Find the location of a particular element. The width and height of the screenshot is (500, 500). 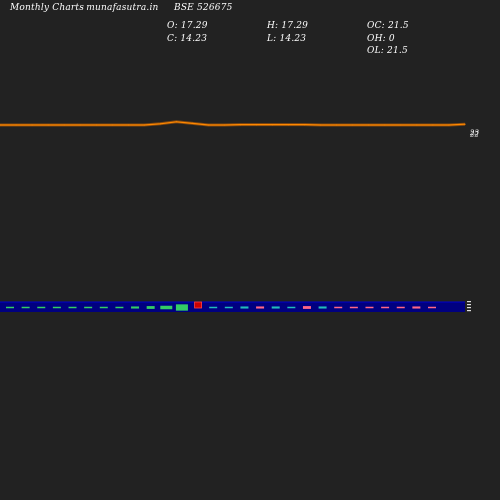

price-tick-label: 23 is located at coordinates (474, 133).